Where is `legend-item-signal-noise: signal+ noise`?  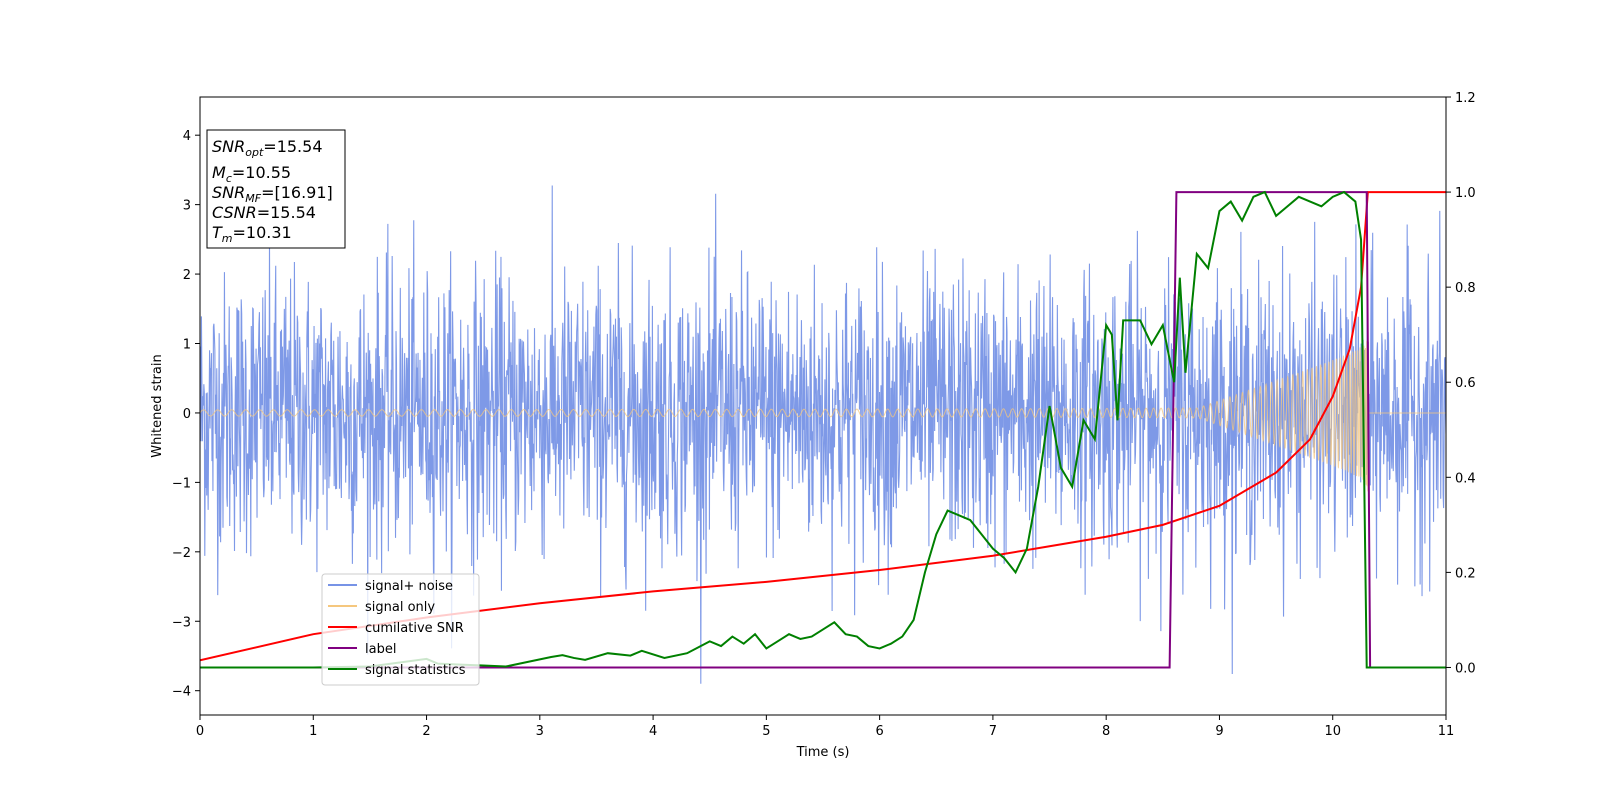 legend-item-signal-noise: signal+ noise is located at coordinates (390, 586).